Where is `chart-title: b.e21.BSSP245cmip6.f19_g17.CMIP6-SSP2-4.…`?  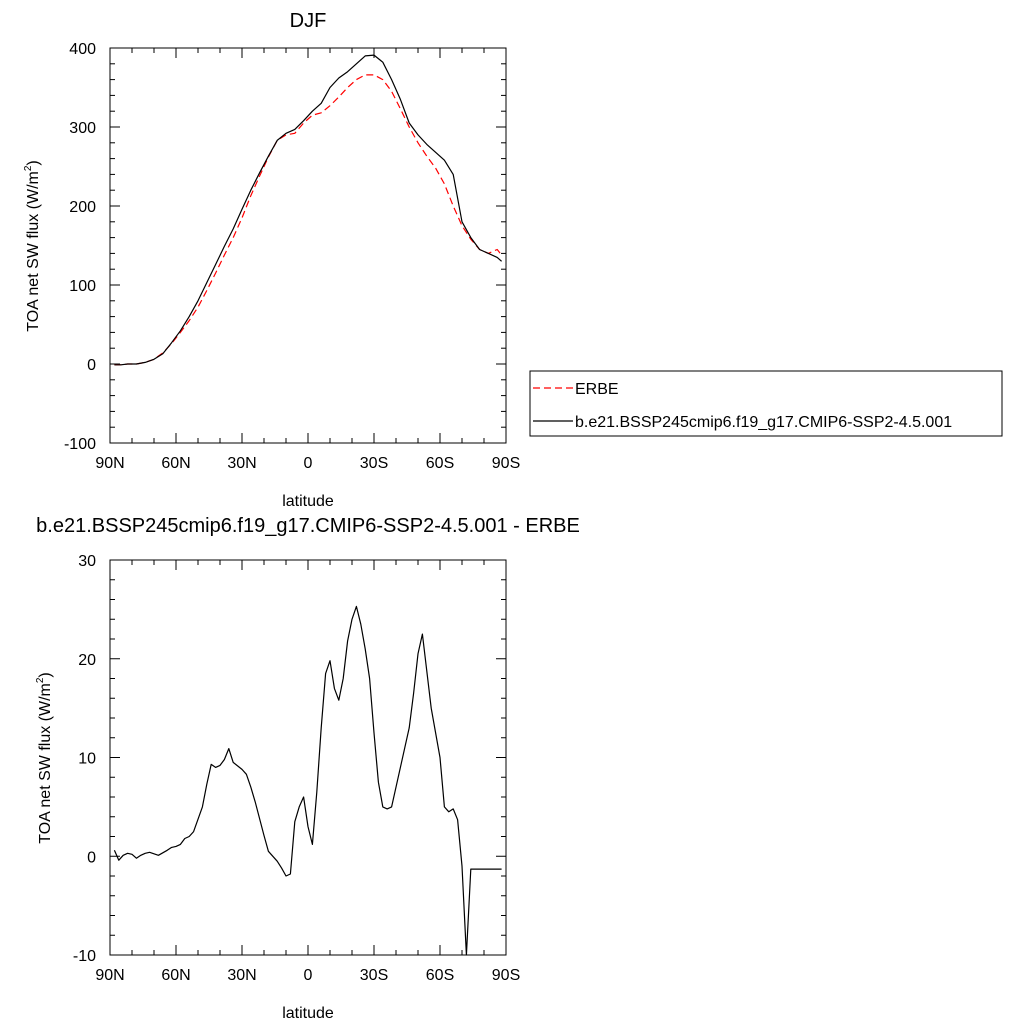
chart-title: b.e21.BSSP245cmip6.f19_g17.CMIP6-SSP2-4.… is located at coordinates (308, 526).